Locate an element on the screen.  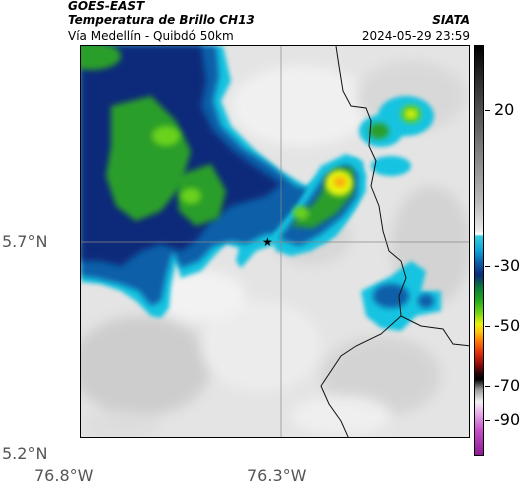
region-label: Vía Medellín - Quibdó 50km is located at coordinates (151, 36).